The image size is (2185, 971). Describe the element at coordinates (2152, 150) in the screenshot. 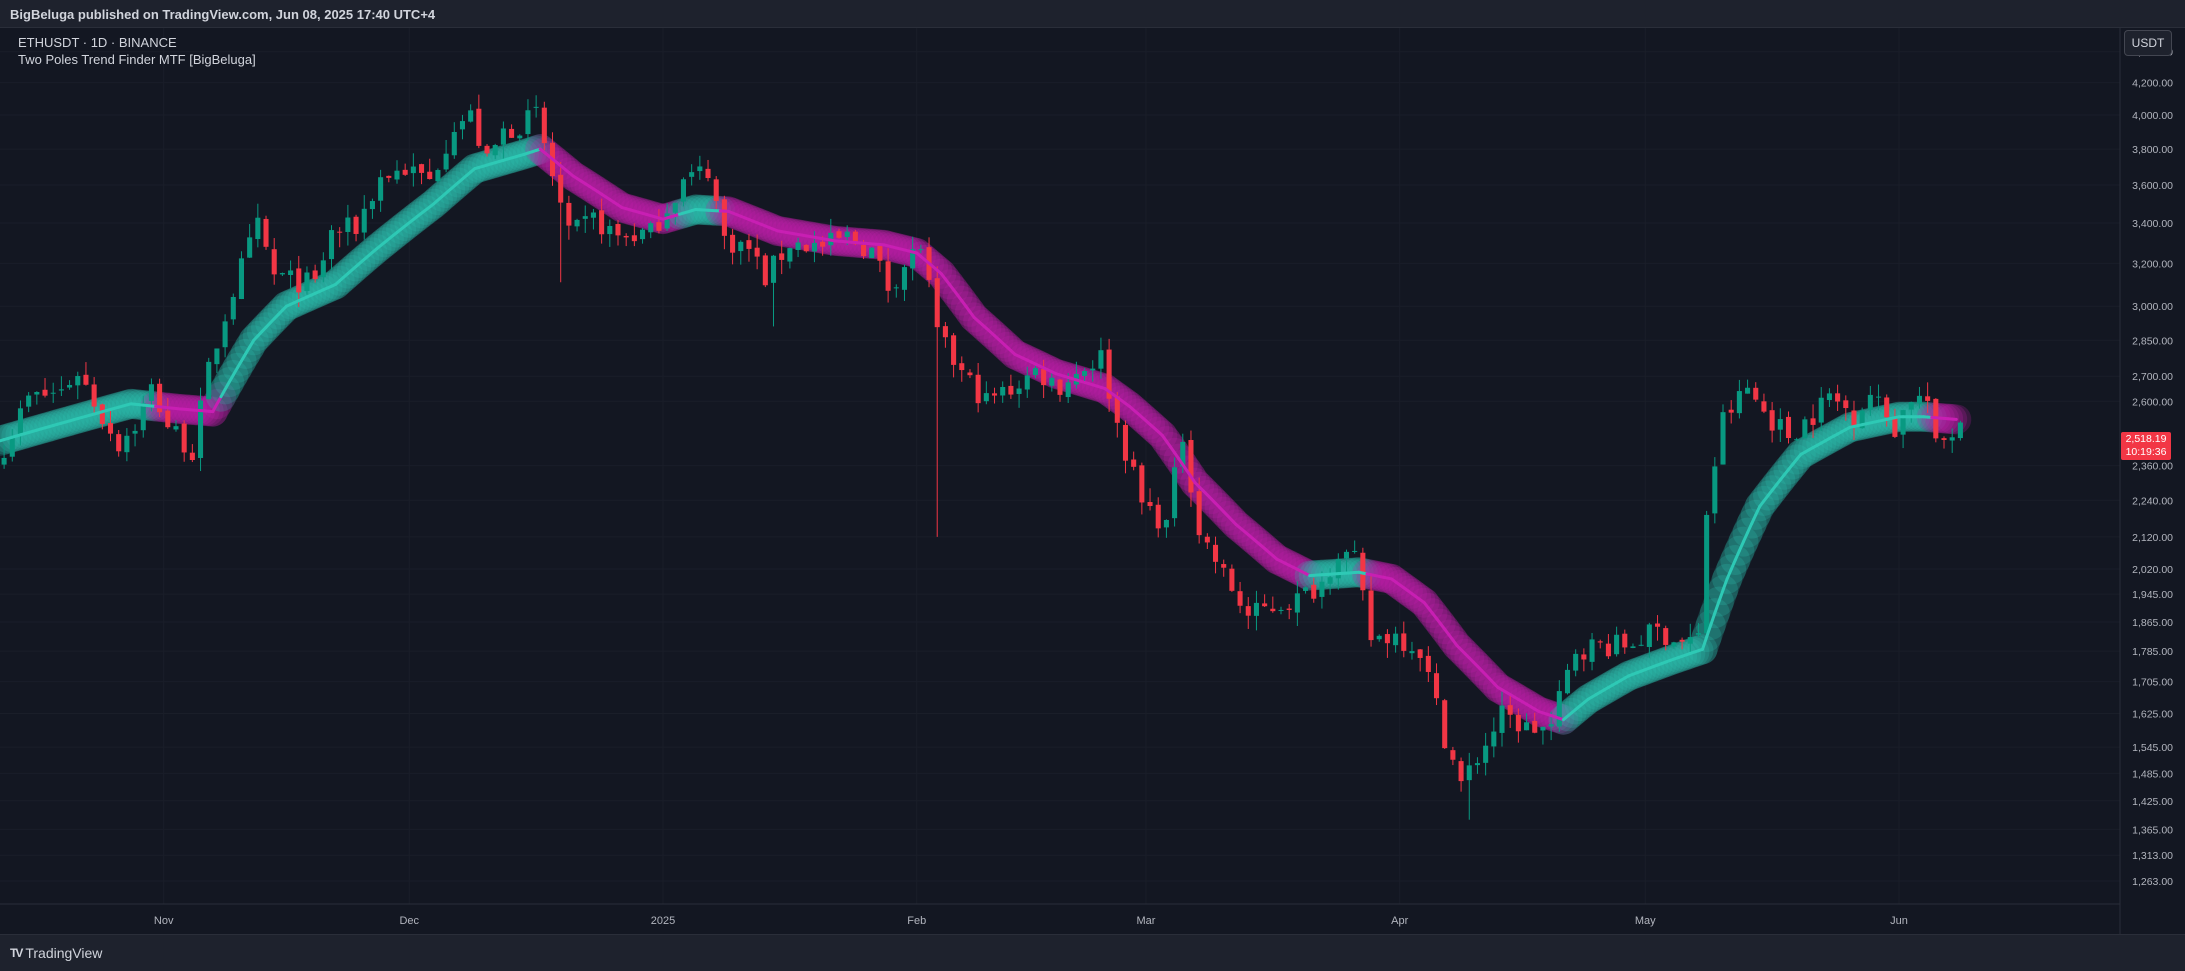

I see `price-tick-label: 3,800.00` at that location.